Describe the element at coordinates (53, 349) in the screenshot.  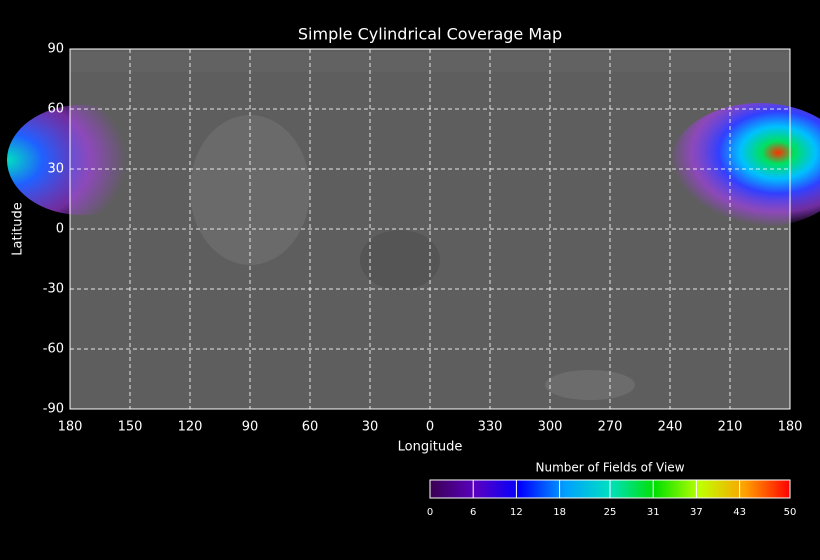
I see `y-tick-label: -60` at that location.